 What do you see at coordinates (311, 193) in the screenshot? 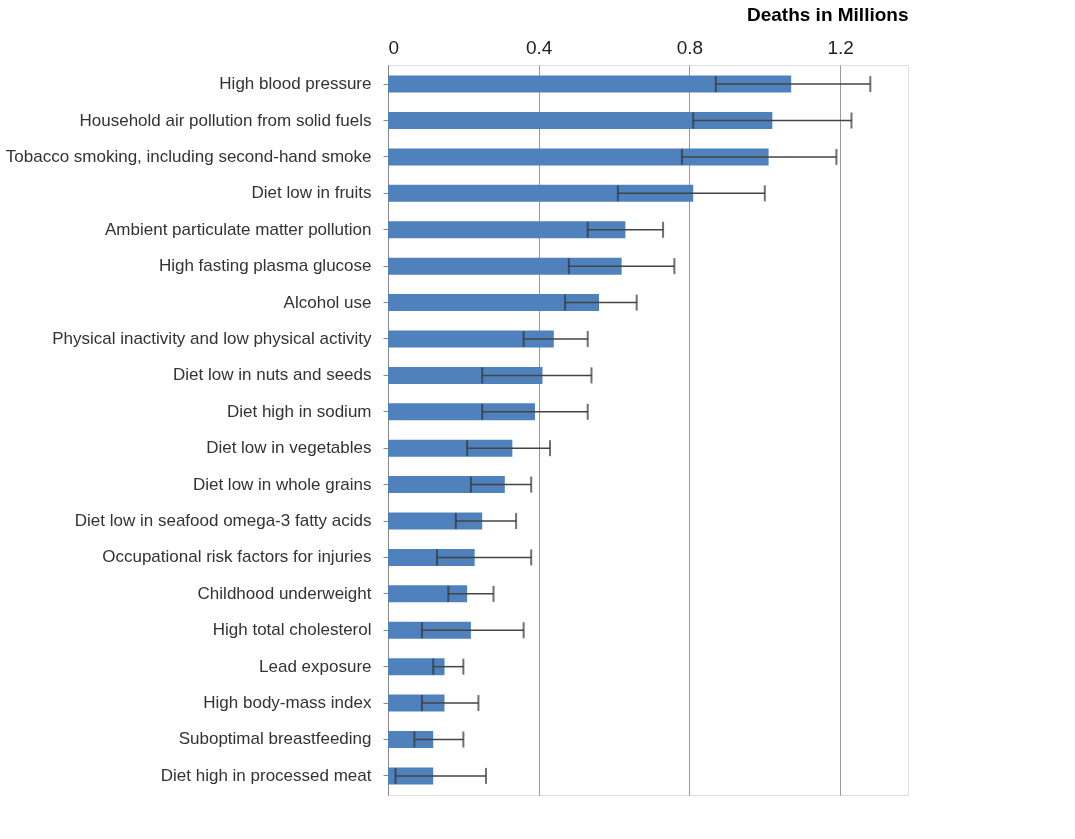
I see `y-tick-label: Diet low in fruits` at bounding box center [311, 193].